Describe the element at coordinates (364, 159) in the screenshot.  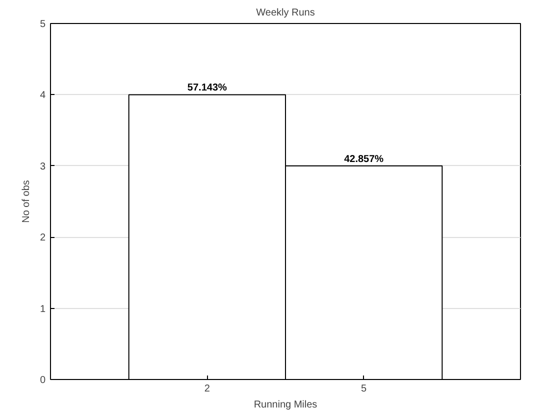
I see `annotation: 42.857%` at that location.